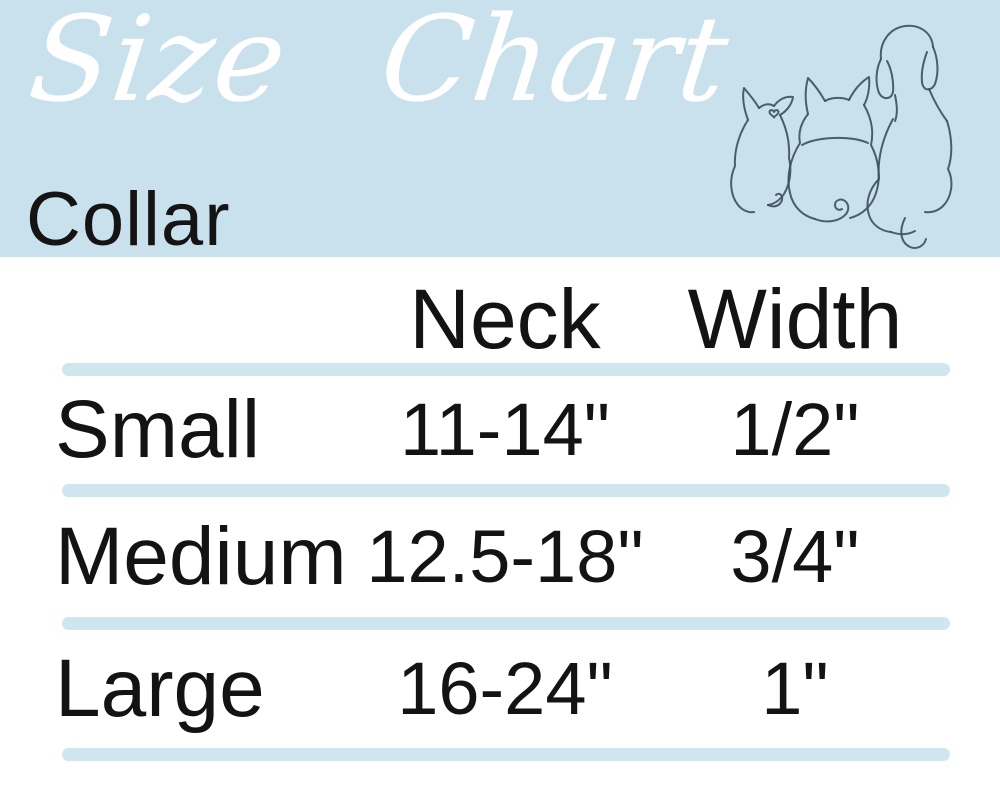 The image size is (1000, 800). What do you see at coordinates (795, 556) in the screenshot?
I see `width-value: 3/4"` at bounding box center [795, 556].